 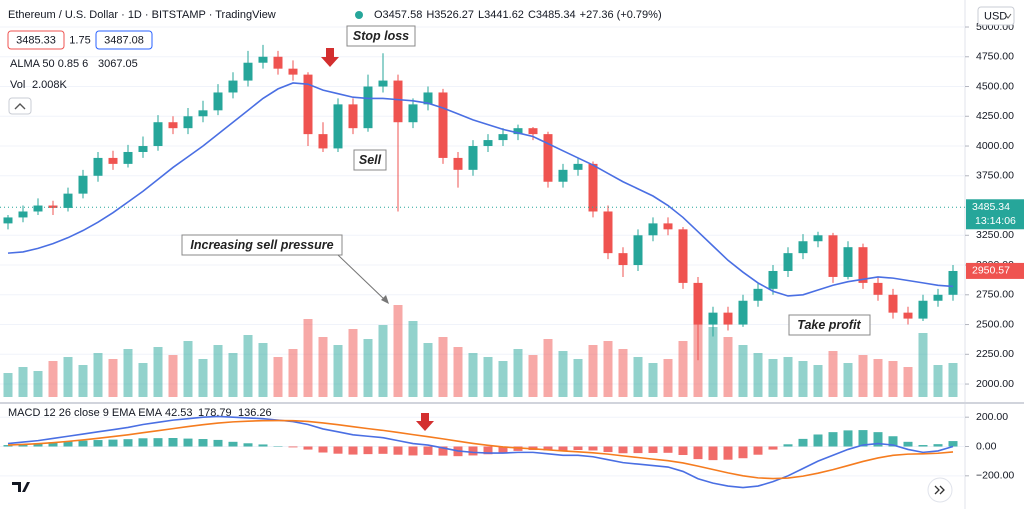 I want to click on currency-caret, so click(x=1008, y=16).